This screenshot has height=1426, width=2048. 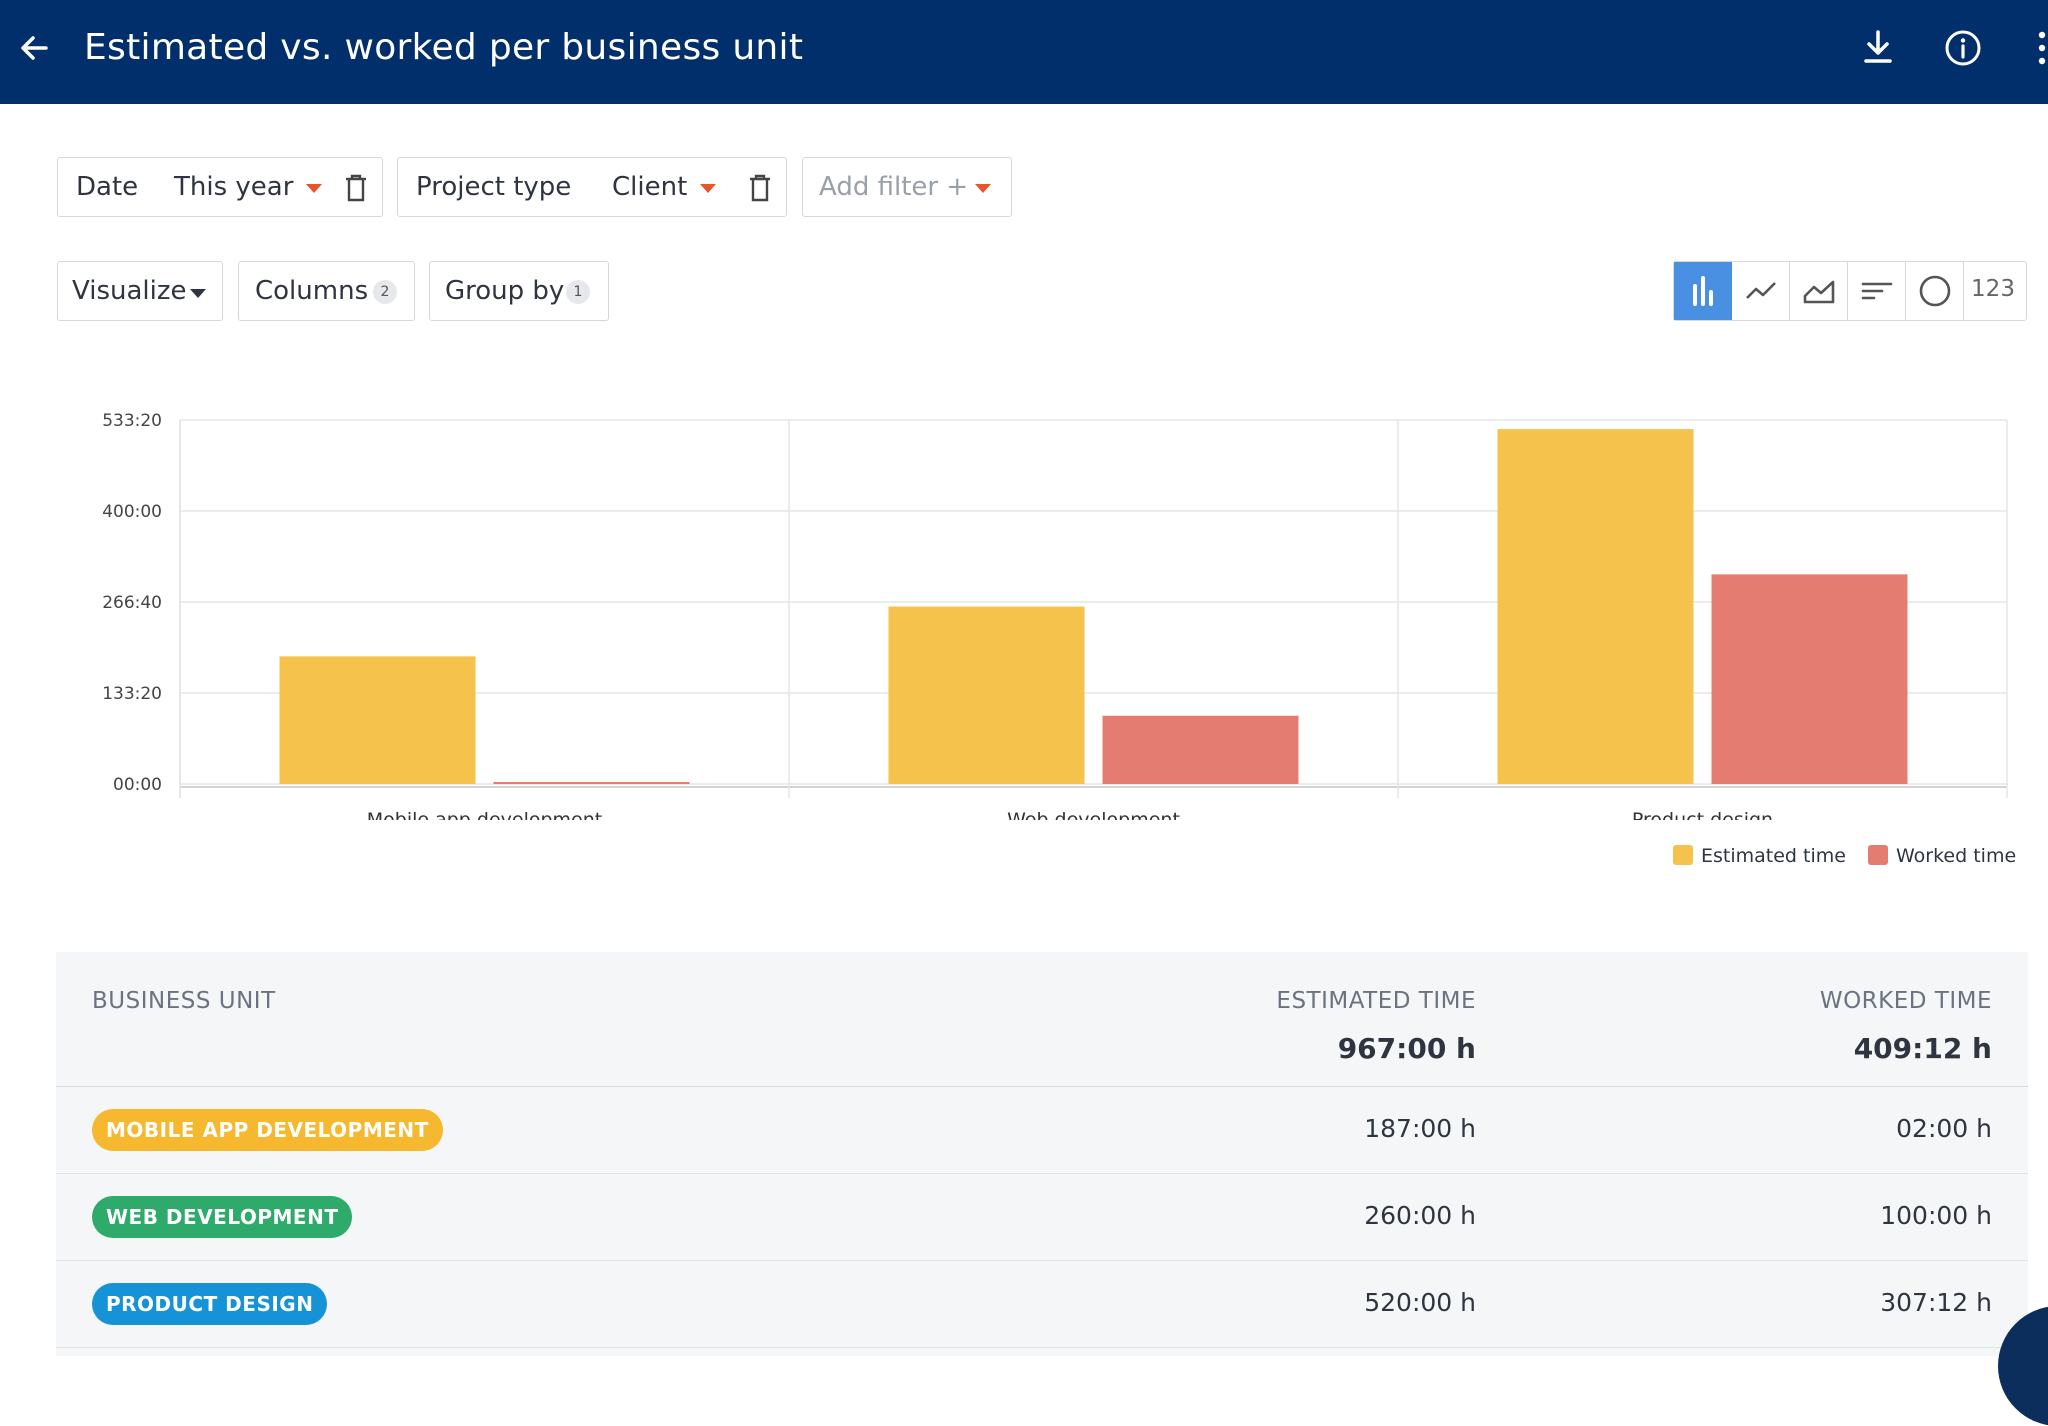 What do you see at coordinates (1922, 1048) in the screenshot?
I see `total-worked-time: 409:12 h` at bounding box center [1922, 1048].